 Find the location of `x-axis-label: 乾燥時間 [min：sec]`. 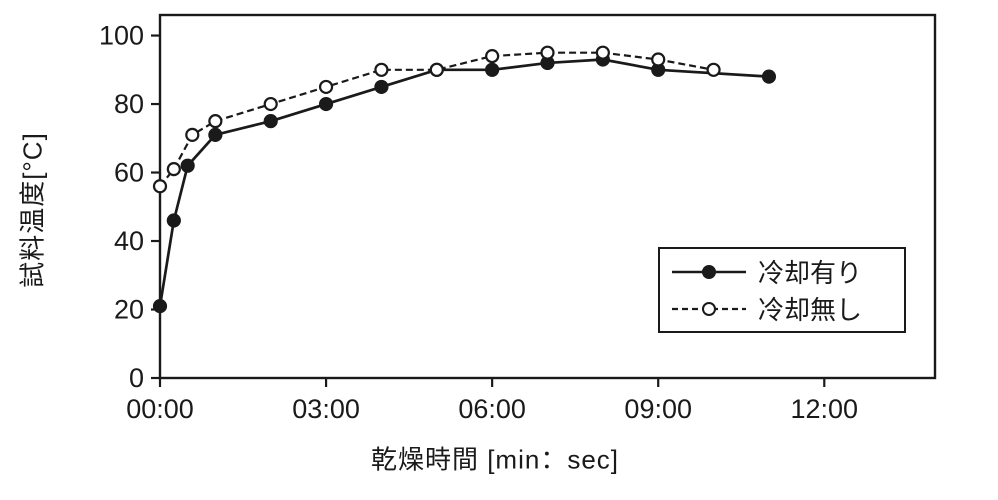

x-axis-label: 乾燥時間 [min：sec] is located at coordinates (495, 459).